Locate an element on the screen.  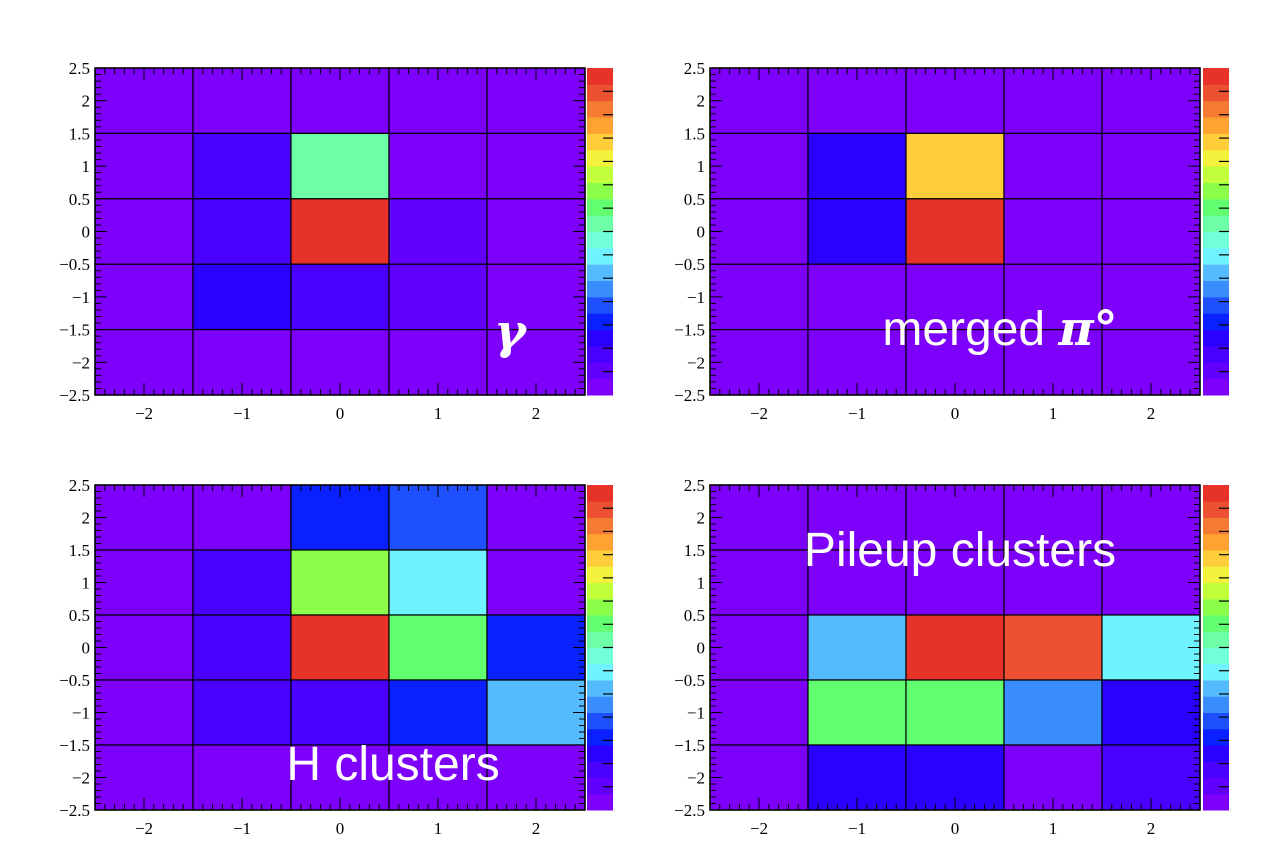
y-tick-label: 0 is located at coordinates (86, 648).